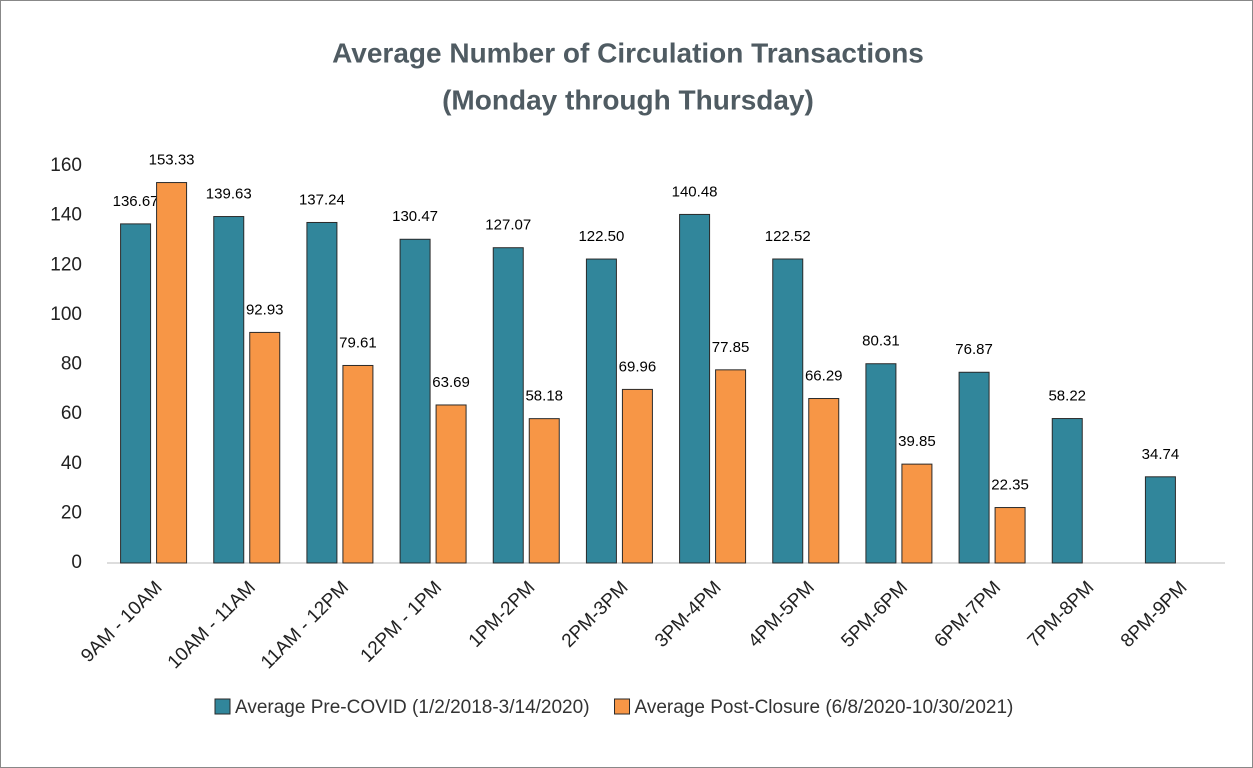  What do you see at coordinates (412, 707) in the screenshot?
I see `legend-label: Average Pre-COVID (1/2/2018-3/14/2020)` at bounding box center [412, 707].